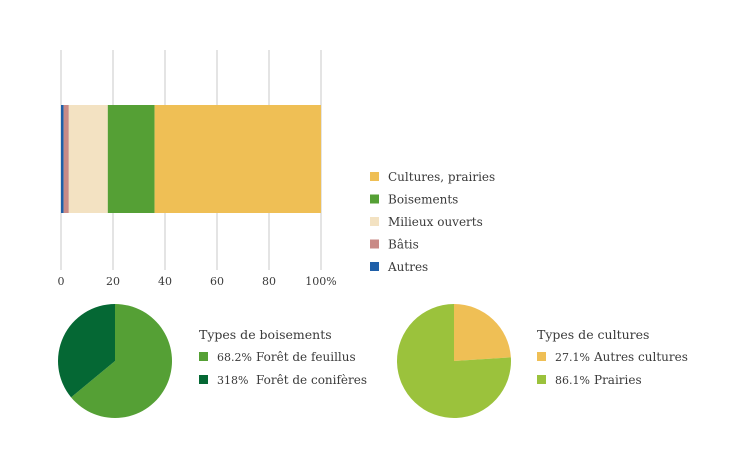  What do you see at coordinates (234, 357) in the screenshot?
I see `legend-percent: 68.2%` at bounding box center [234, 357].